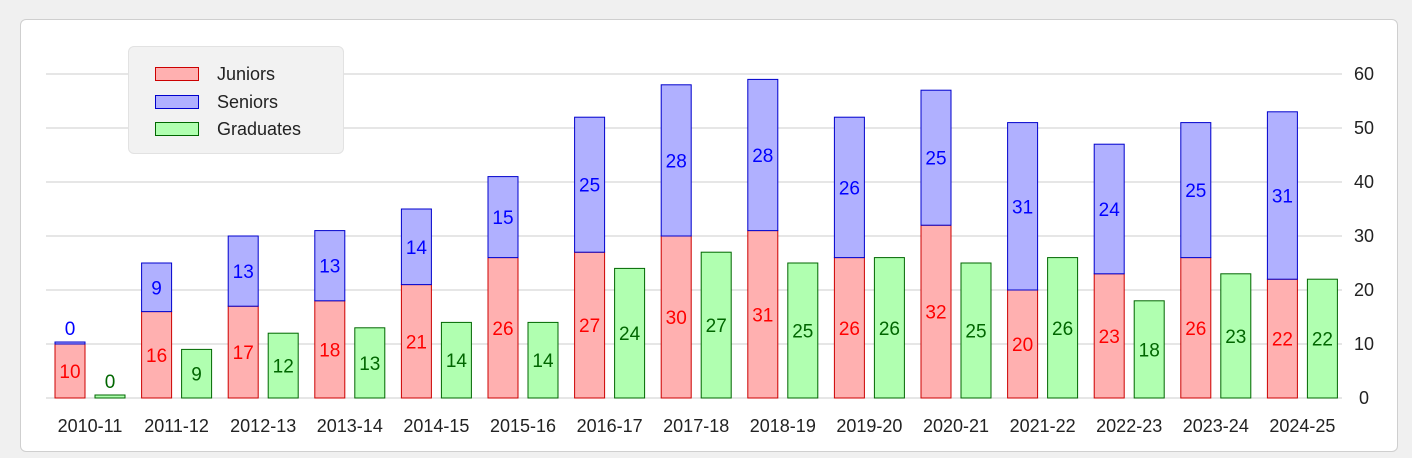 This screenshot has height=458, width=1412. I want to click on data-label-seniors: 26, so click(849, 188).